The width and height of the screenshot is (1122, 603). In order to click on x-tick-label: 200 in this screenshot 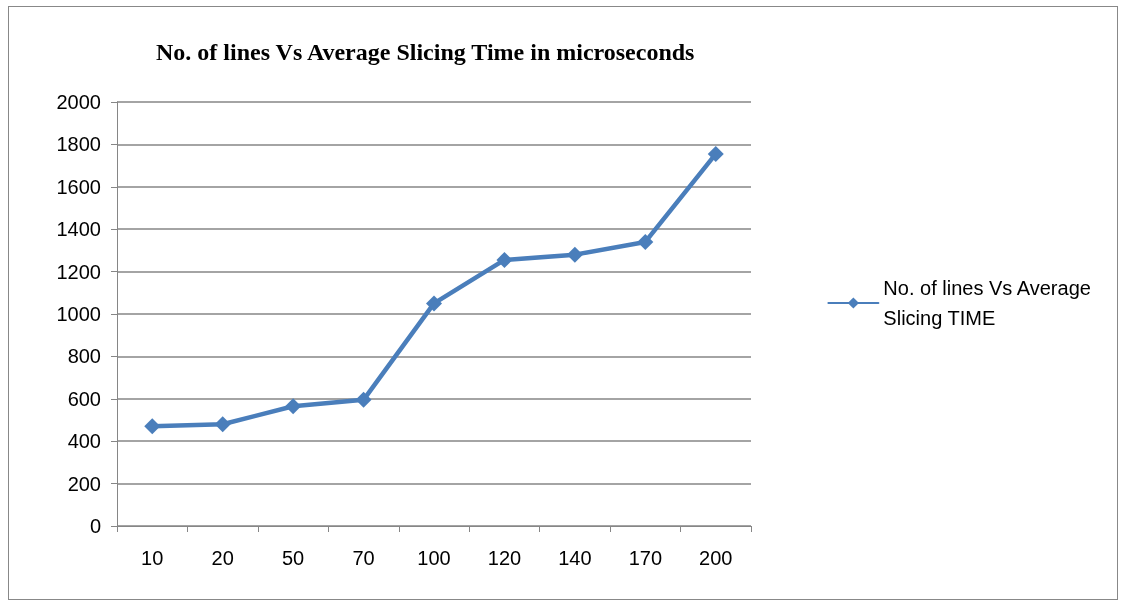, I will do `click(716, 558)`.